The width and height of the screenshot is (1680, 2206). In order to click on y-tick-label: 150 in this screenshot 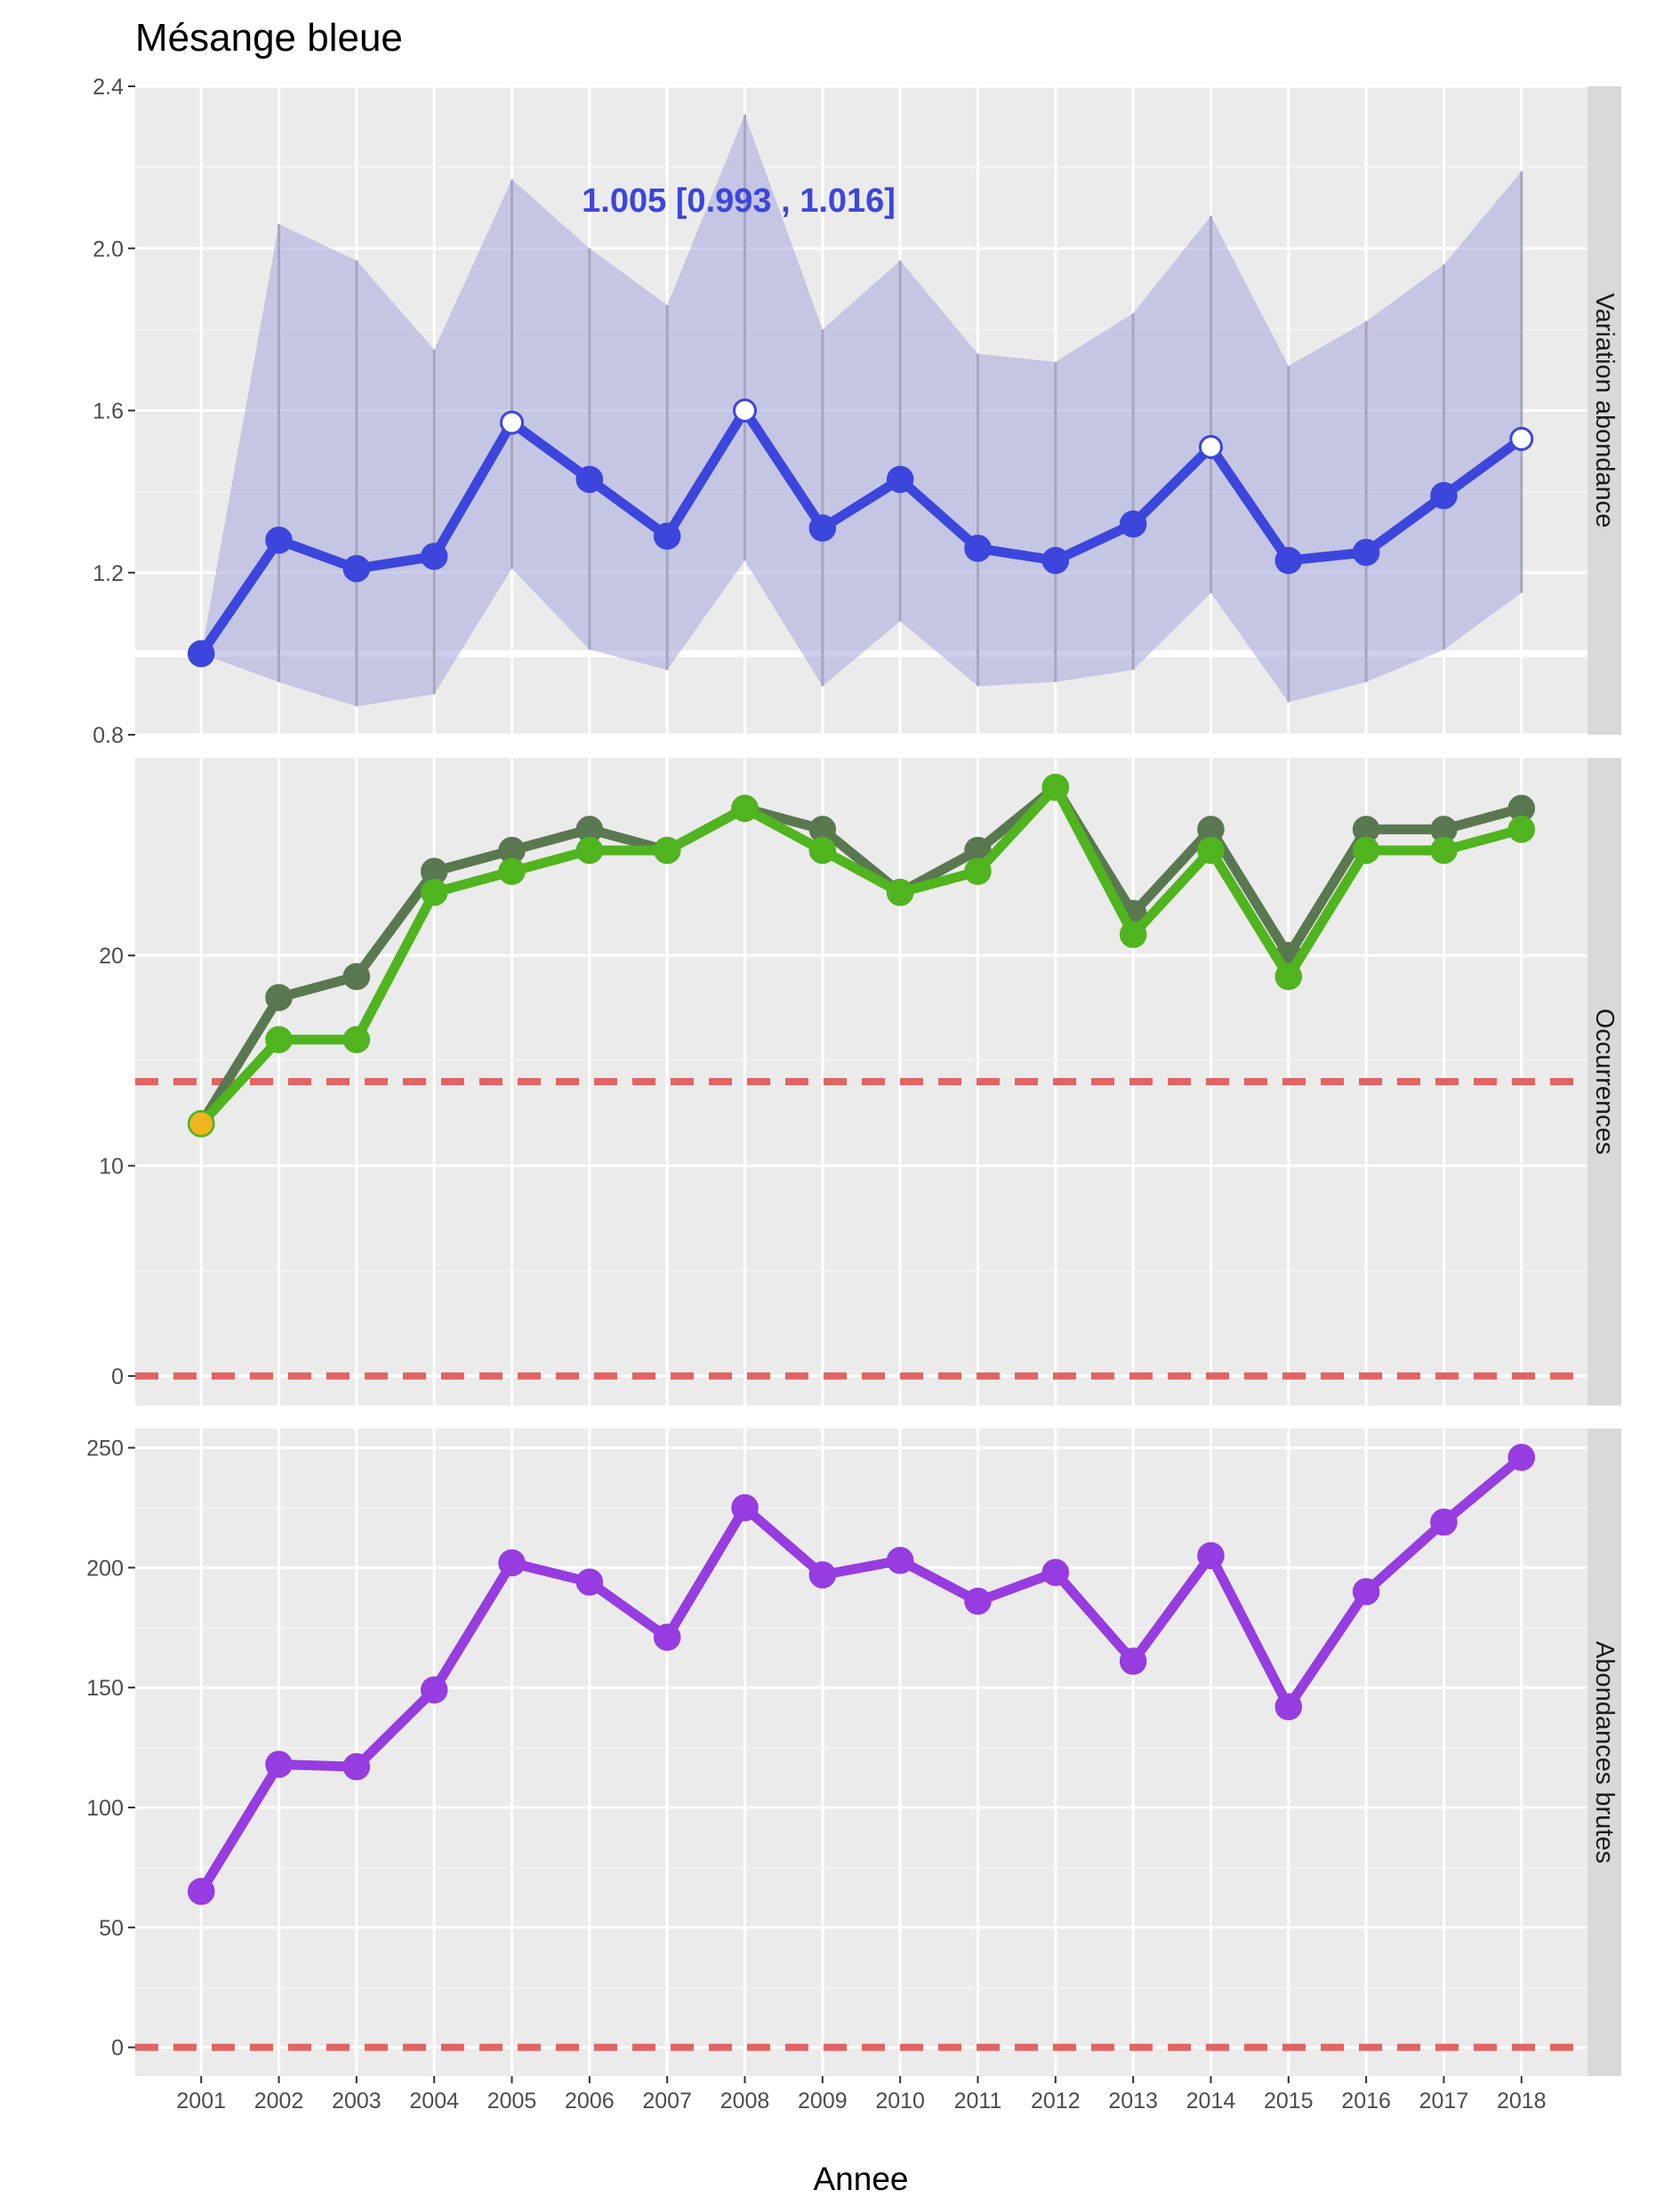, I will do `click(105, 1688)`.